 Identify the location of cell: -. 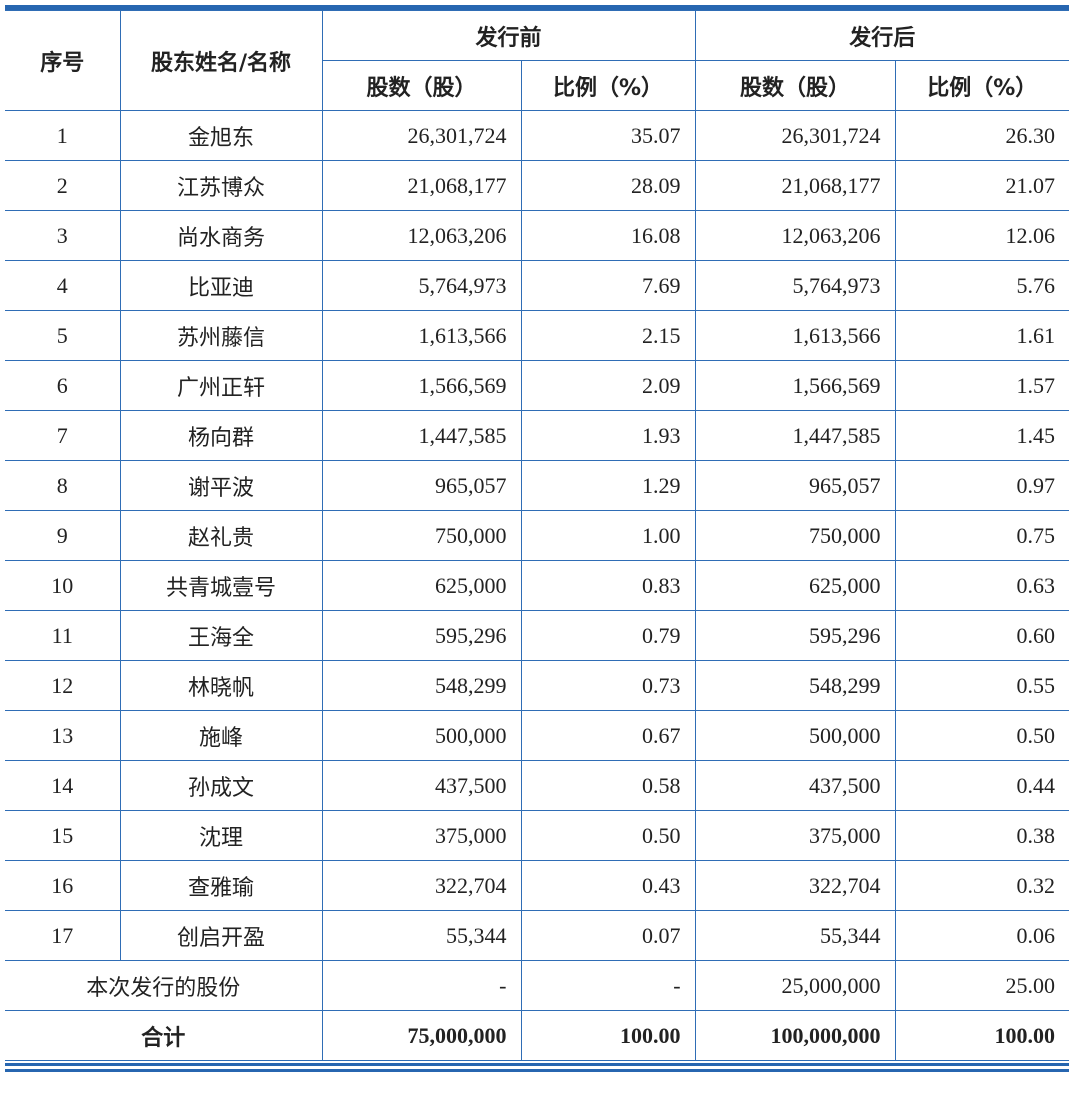
(421, 985).